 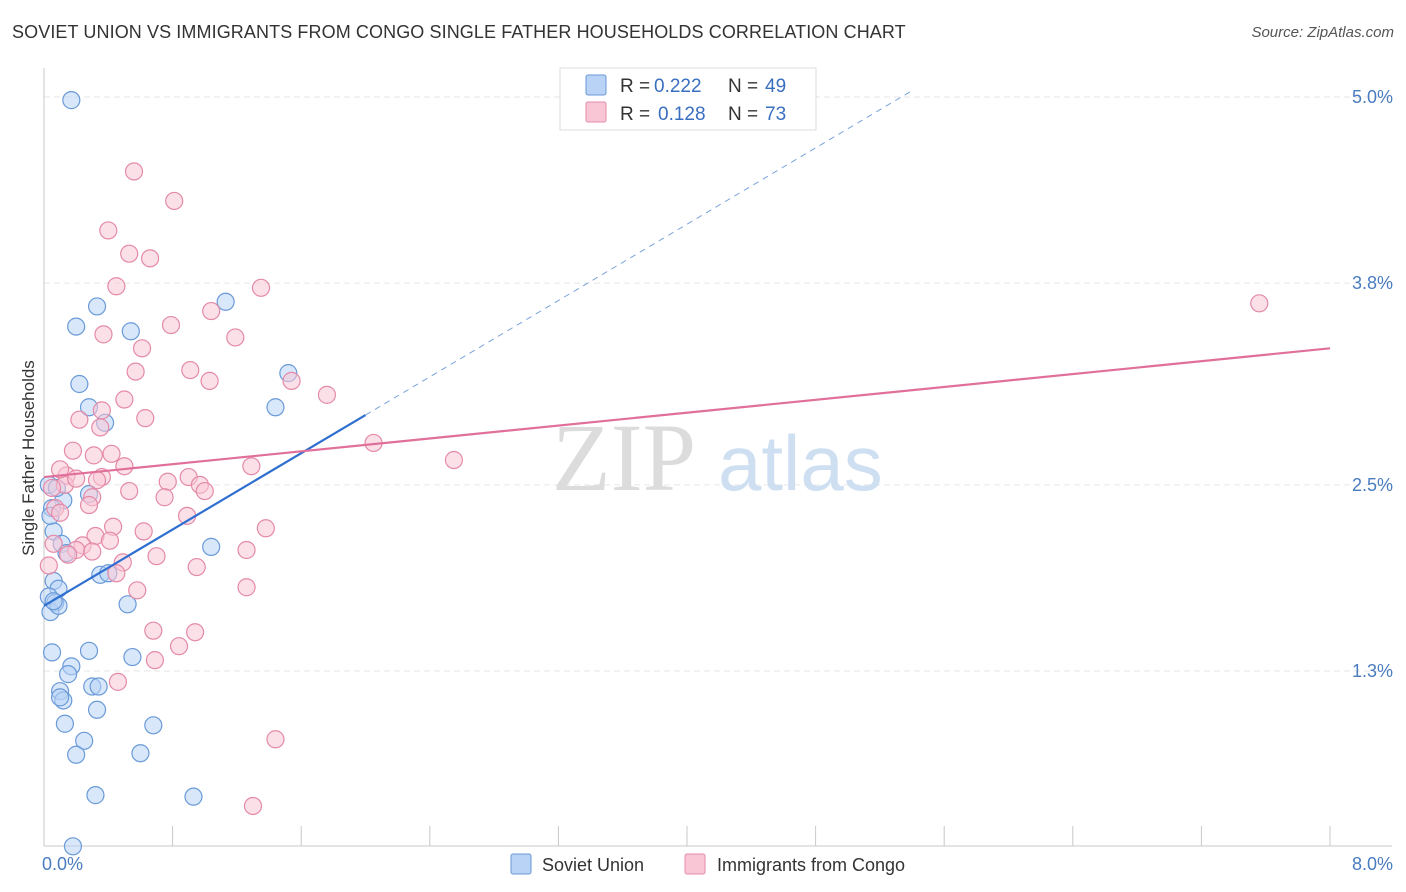 What do you see at coordinates (205, 510) in the screenshot?
I see `soviet-union-trend-line` at bounding box center [205, 510].